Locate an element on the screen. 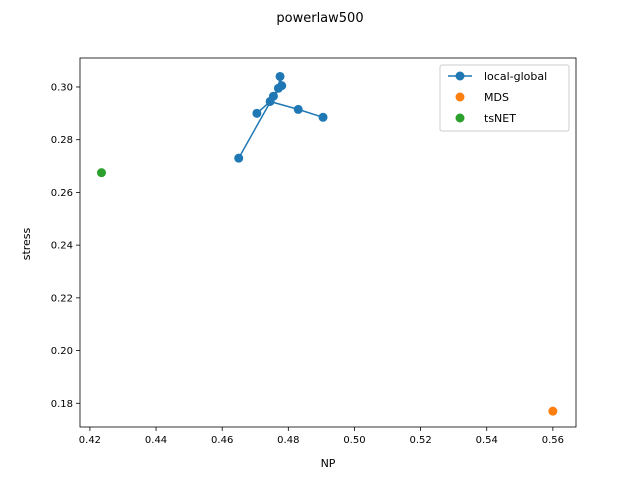 This screenshot has width=640, height=480. legend: local-global MDS tsNET is located at coordinates (504, 98).